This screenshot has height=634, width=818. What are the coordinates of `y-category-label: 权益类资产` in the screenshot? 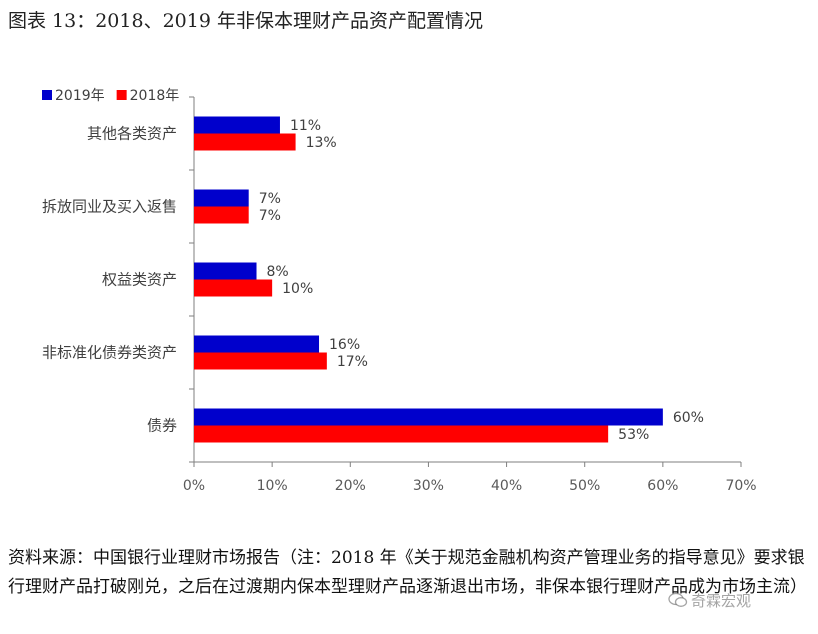 It's located at (139, 280).